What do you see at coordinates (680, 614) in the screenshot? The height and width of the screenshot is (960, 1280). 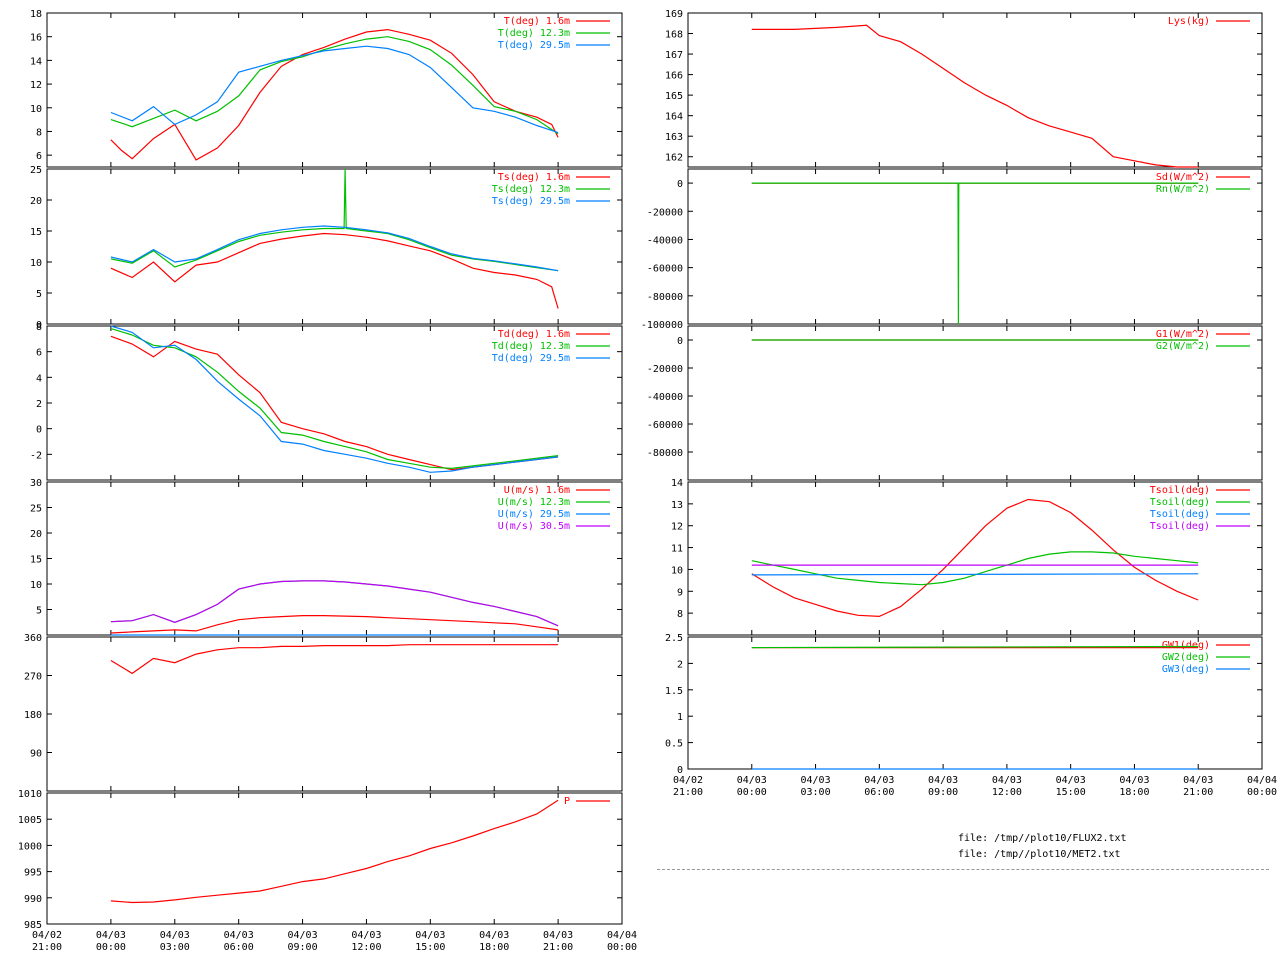 I see `soil-temp-ytick-label: 8` at bounding box center [680, 614].